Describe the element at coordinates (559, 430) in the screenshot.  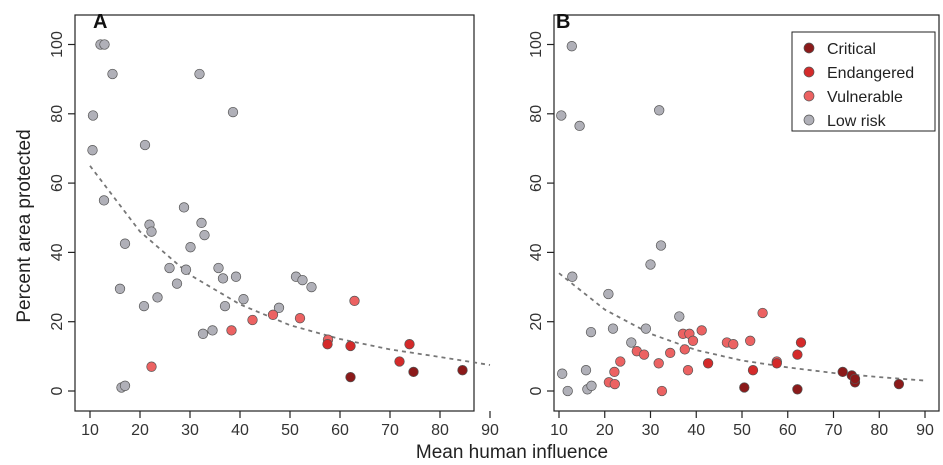
I see `panel-b-x-tick-label: 10` at that location.